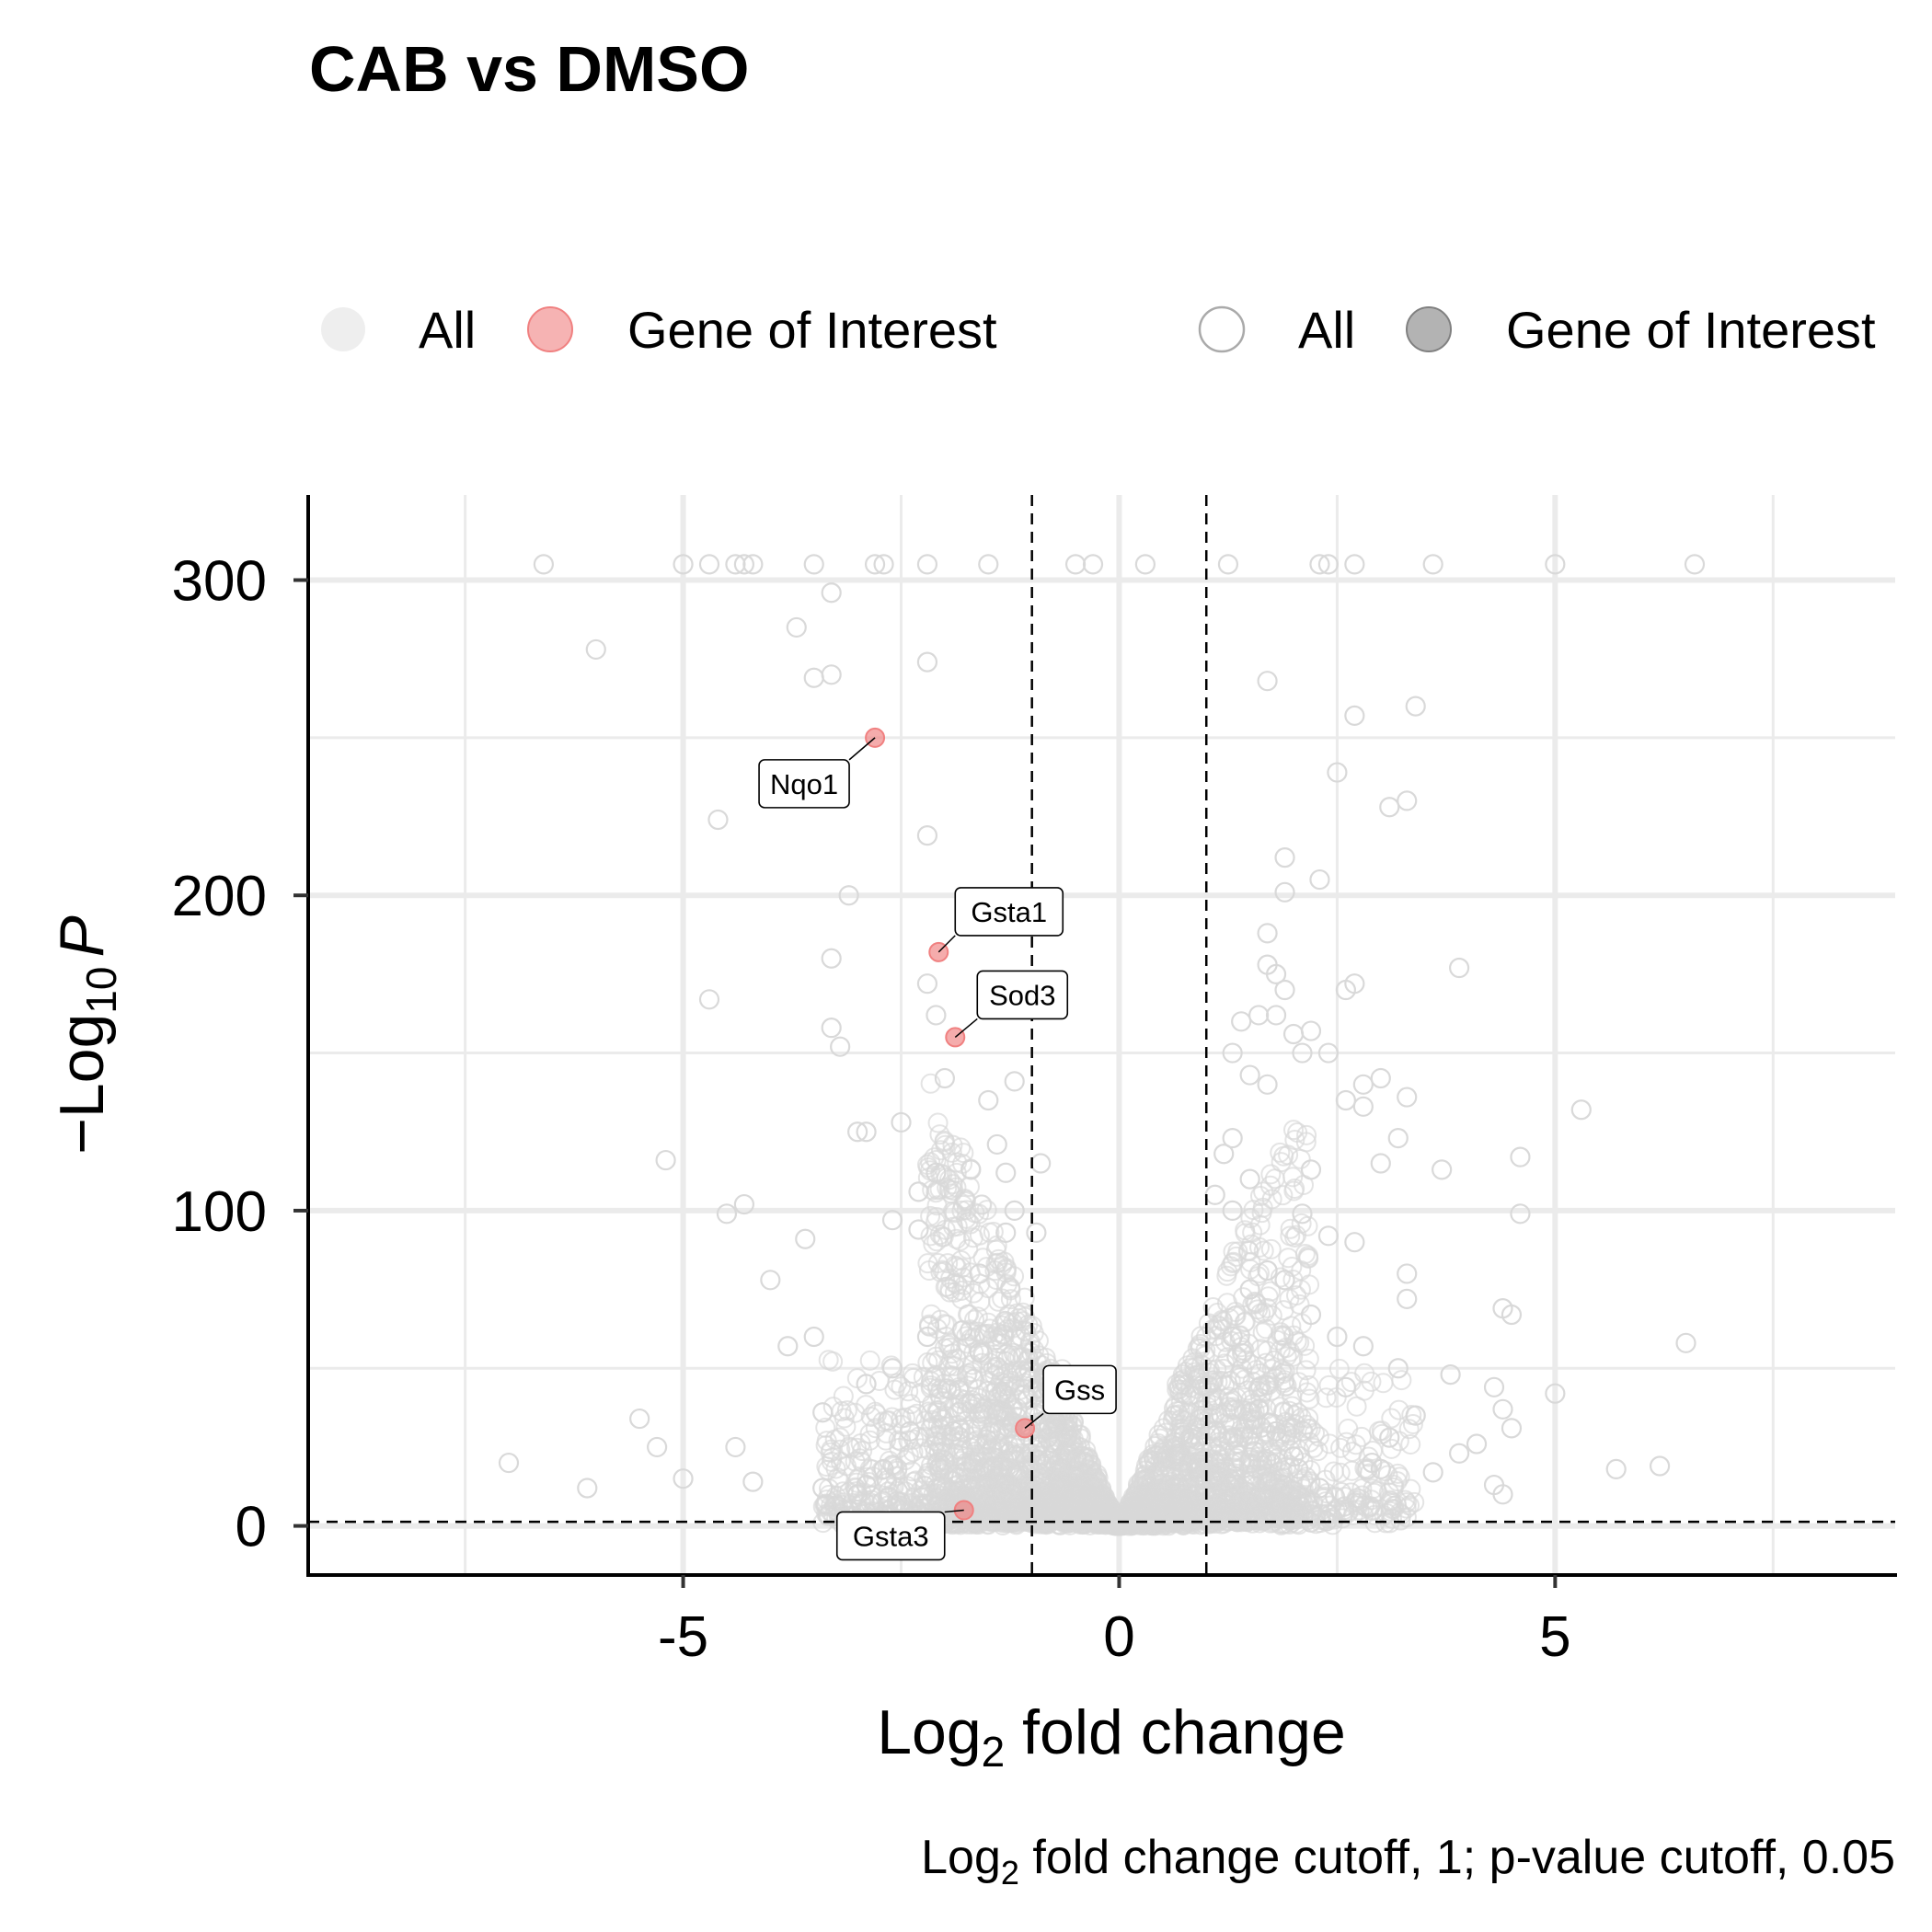  I want to click on gene-label-nqo1: Nqo1, so click(804, 784).